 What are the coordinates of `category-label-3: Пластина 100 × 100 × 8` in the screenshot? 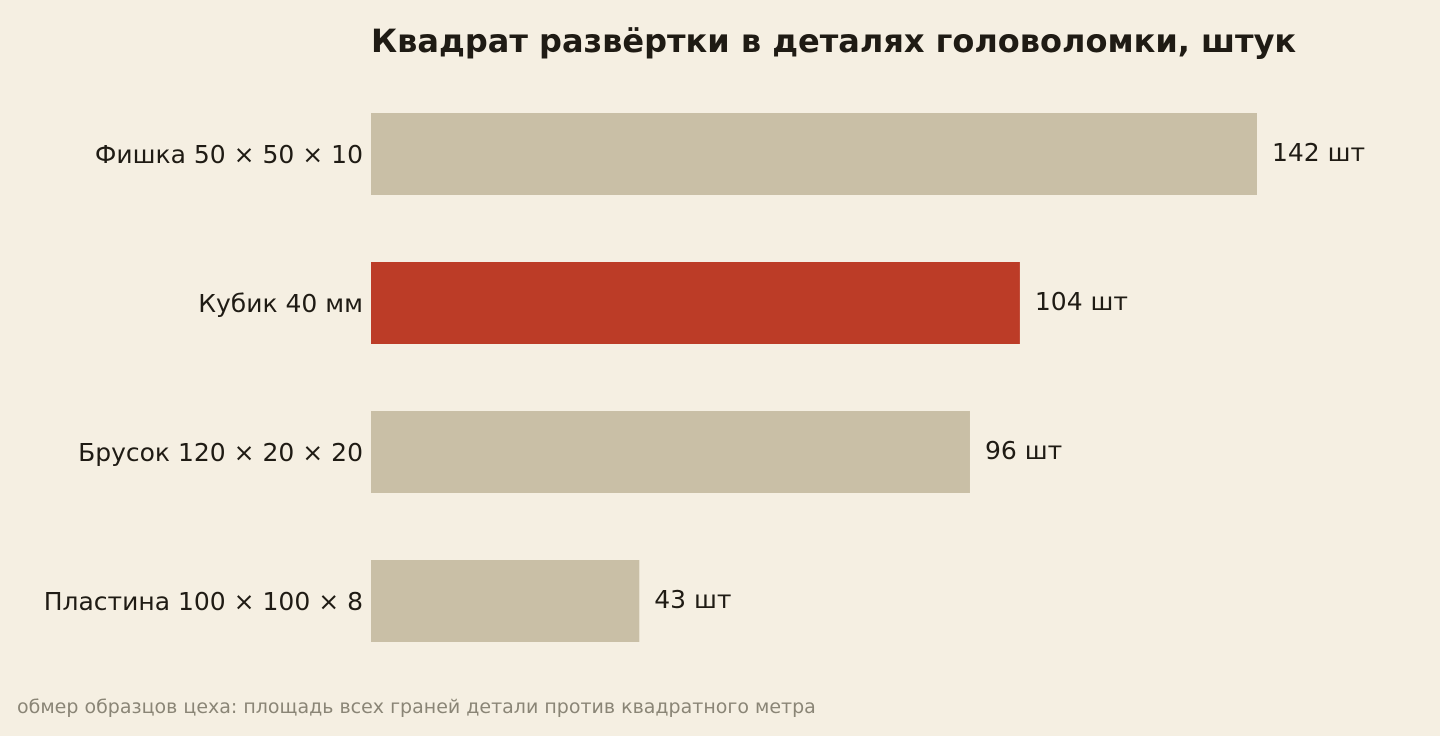 It's located at (203, 601).